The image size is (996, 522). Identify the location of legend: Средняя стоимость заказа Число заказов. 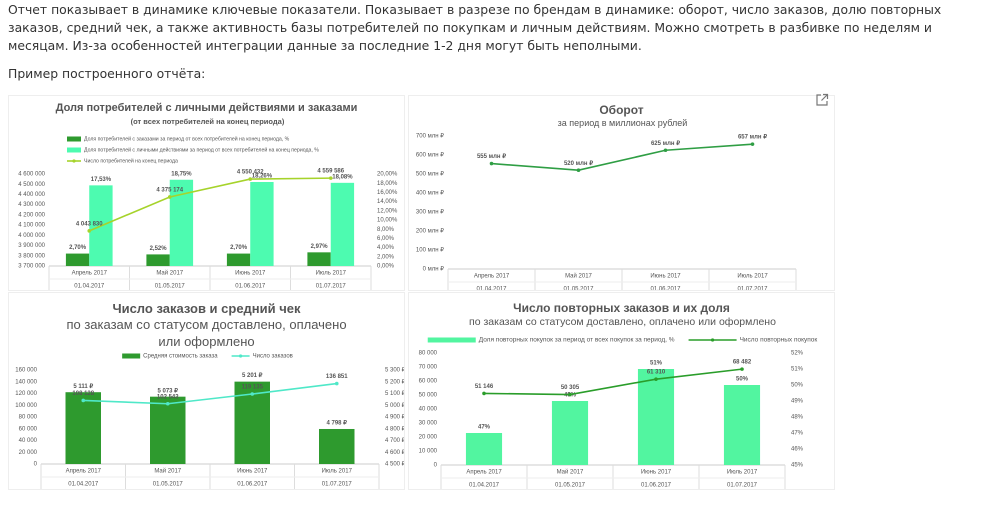
(207, 356).